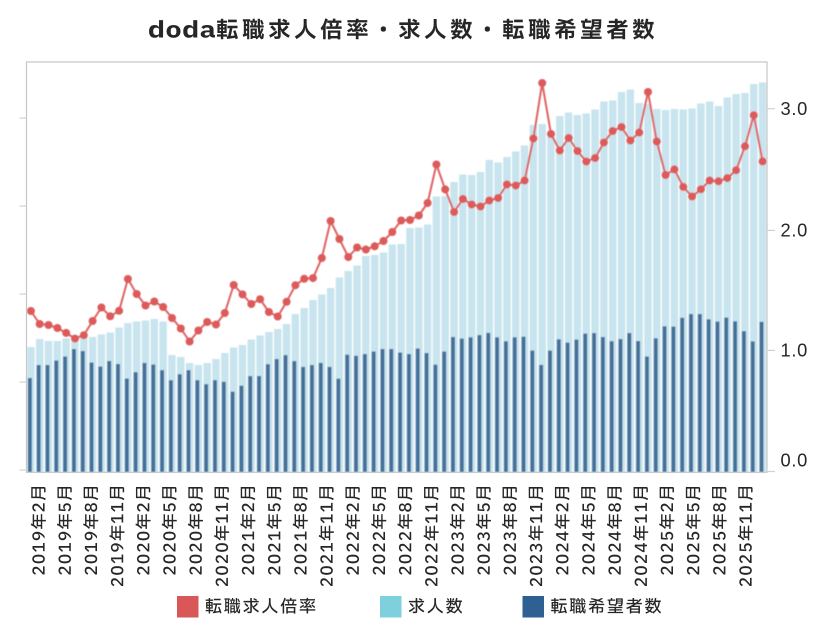 The height and width of the screenshot is (632, 827). What do you see at coordinates (795, 229) in the screenshot?
I see `svg-text: 2.0` at bounding box center [795, 229].